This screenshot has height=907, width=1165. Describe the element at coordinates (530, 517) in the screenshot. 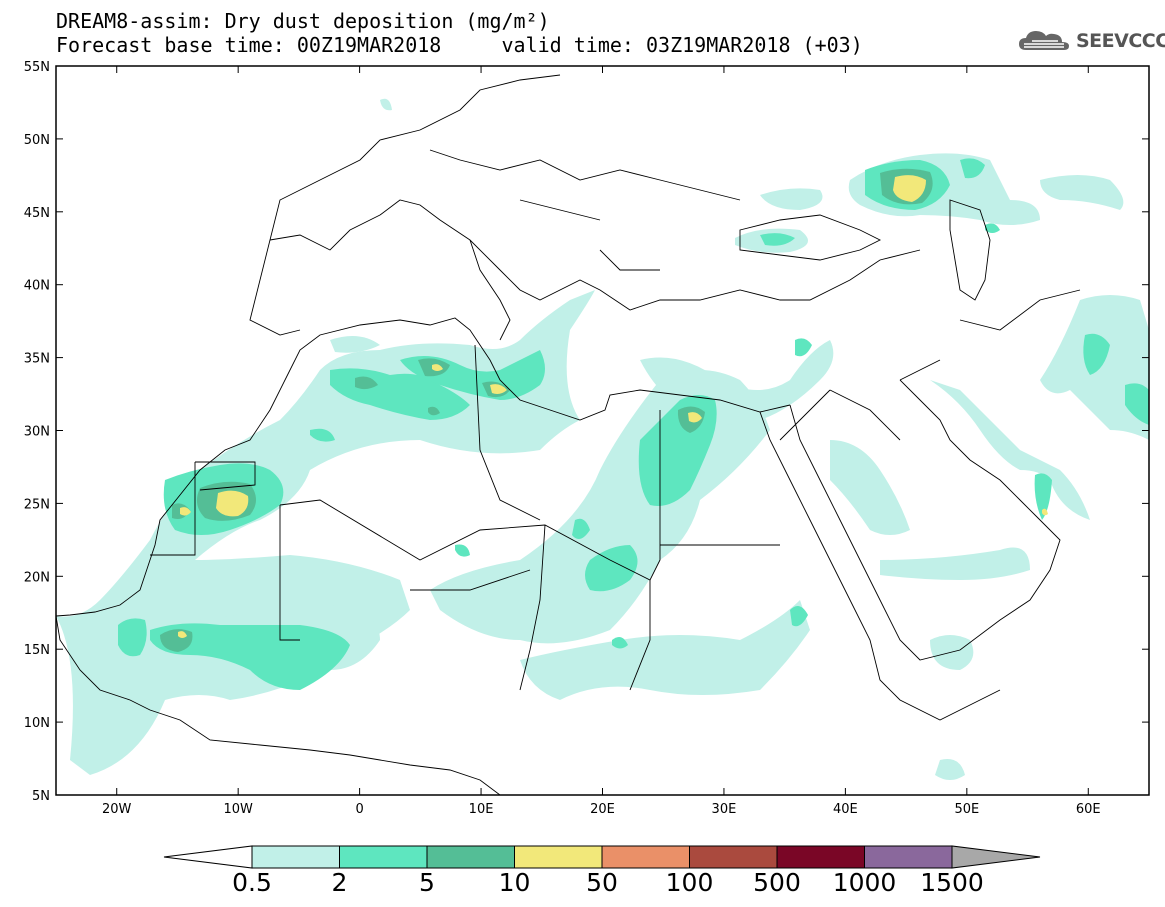

I see `sahel-borders` at that location.